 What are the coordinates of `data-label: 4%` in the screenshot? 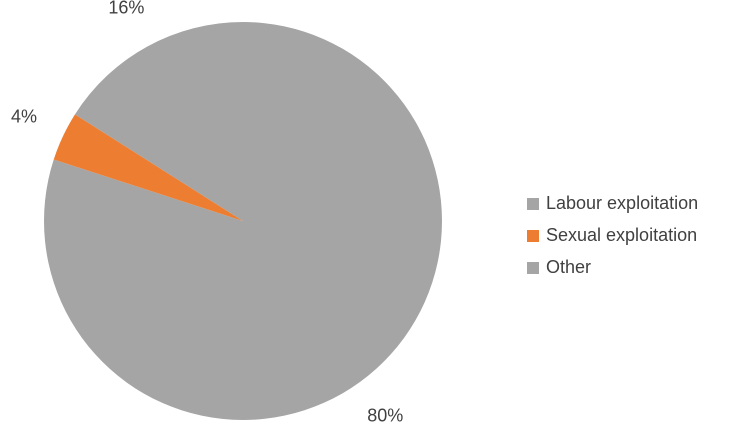 It's located at (24, 117).